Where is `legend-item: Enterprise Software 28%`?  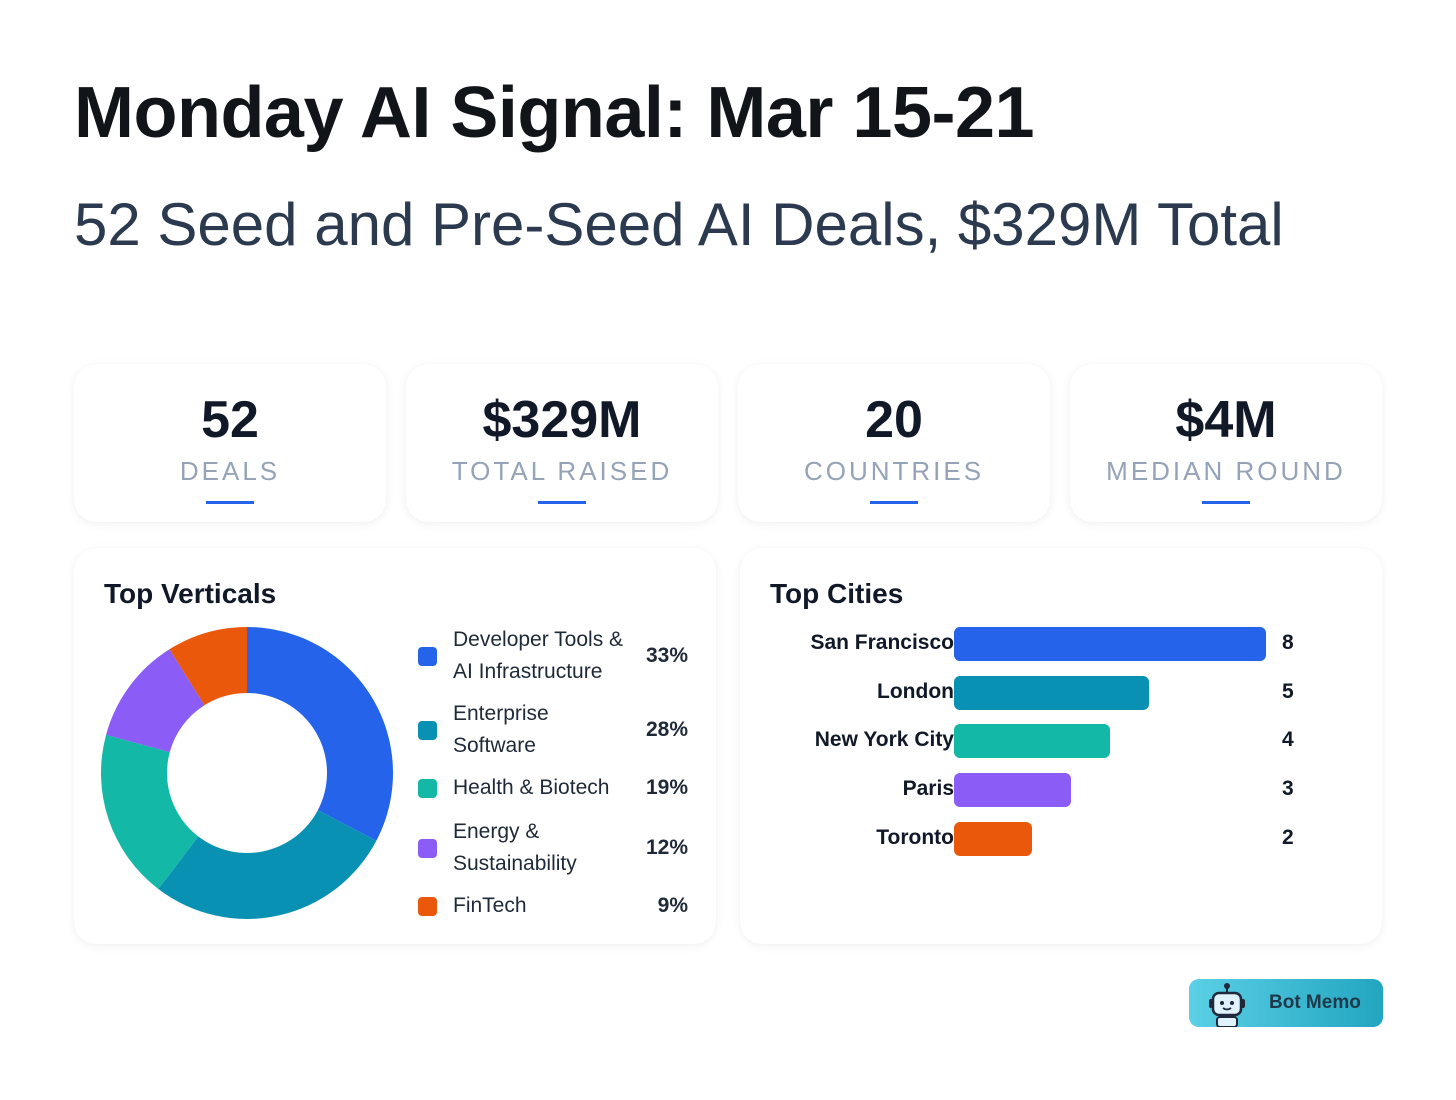 legend-item: Enterprise Software 28% is located at coordinates (553, 730).